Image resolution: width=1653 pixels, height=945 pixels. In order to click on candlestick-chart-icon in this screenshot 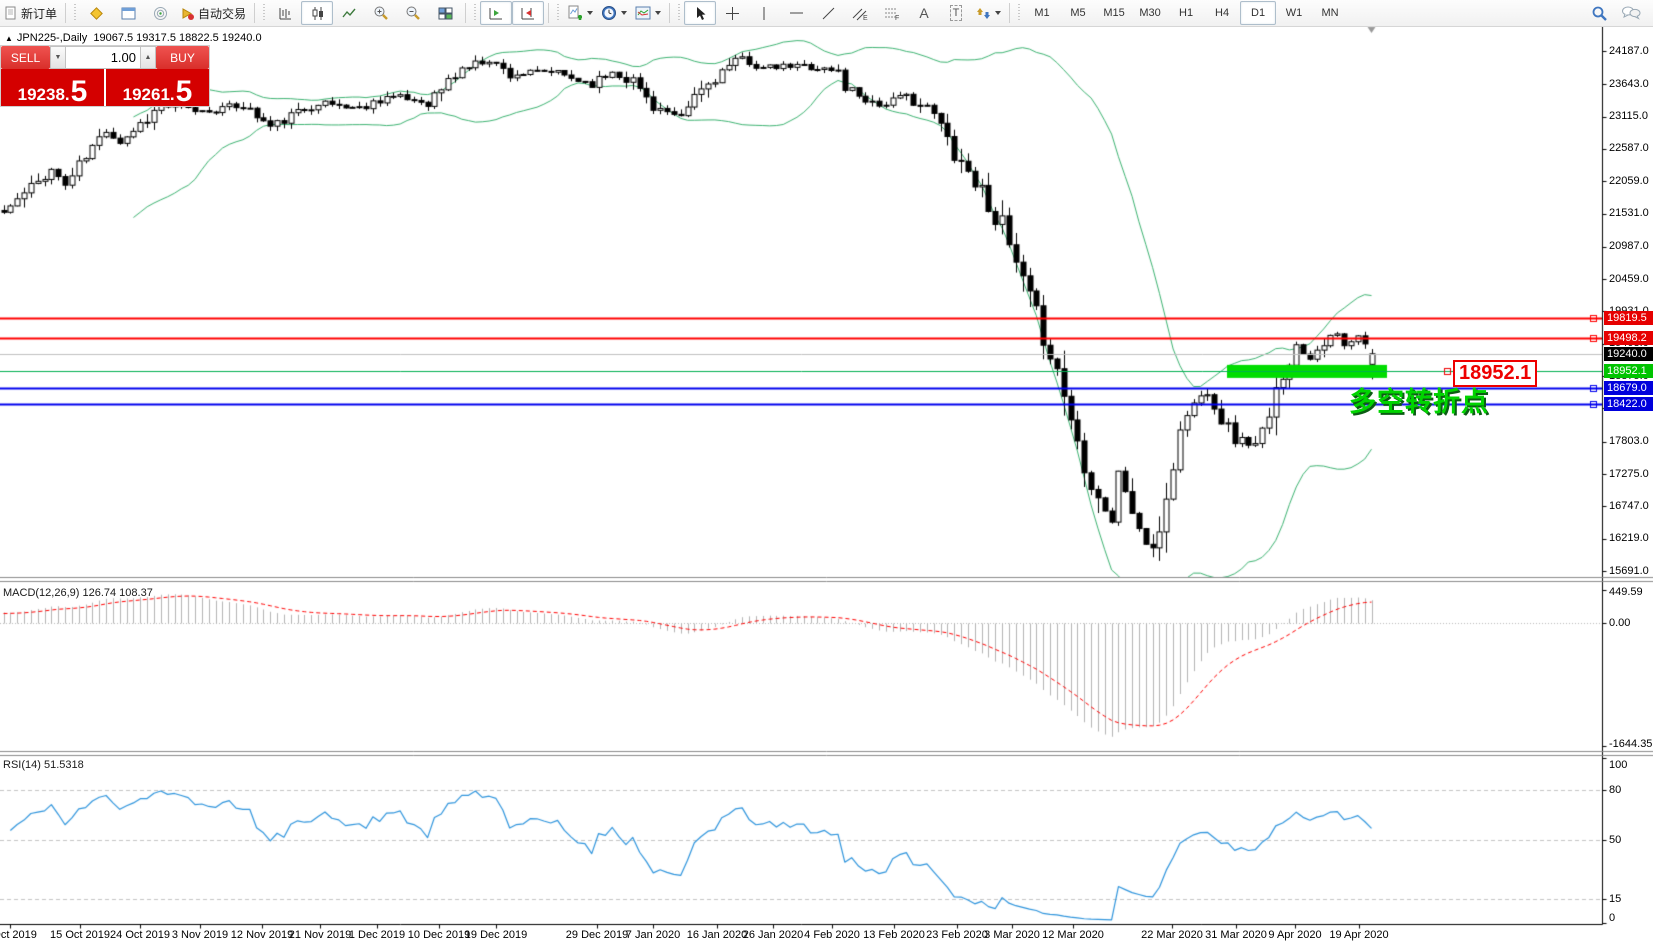, I will do `click(317, 13)`.